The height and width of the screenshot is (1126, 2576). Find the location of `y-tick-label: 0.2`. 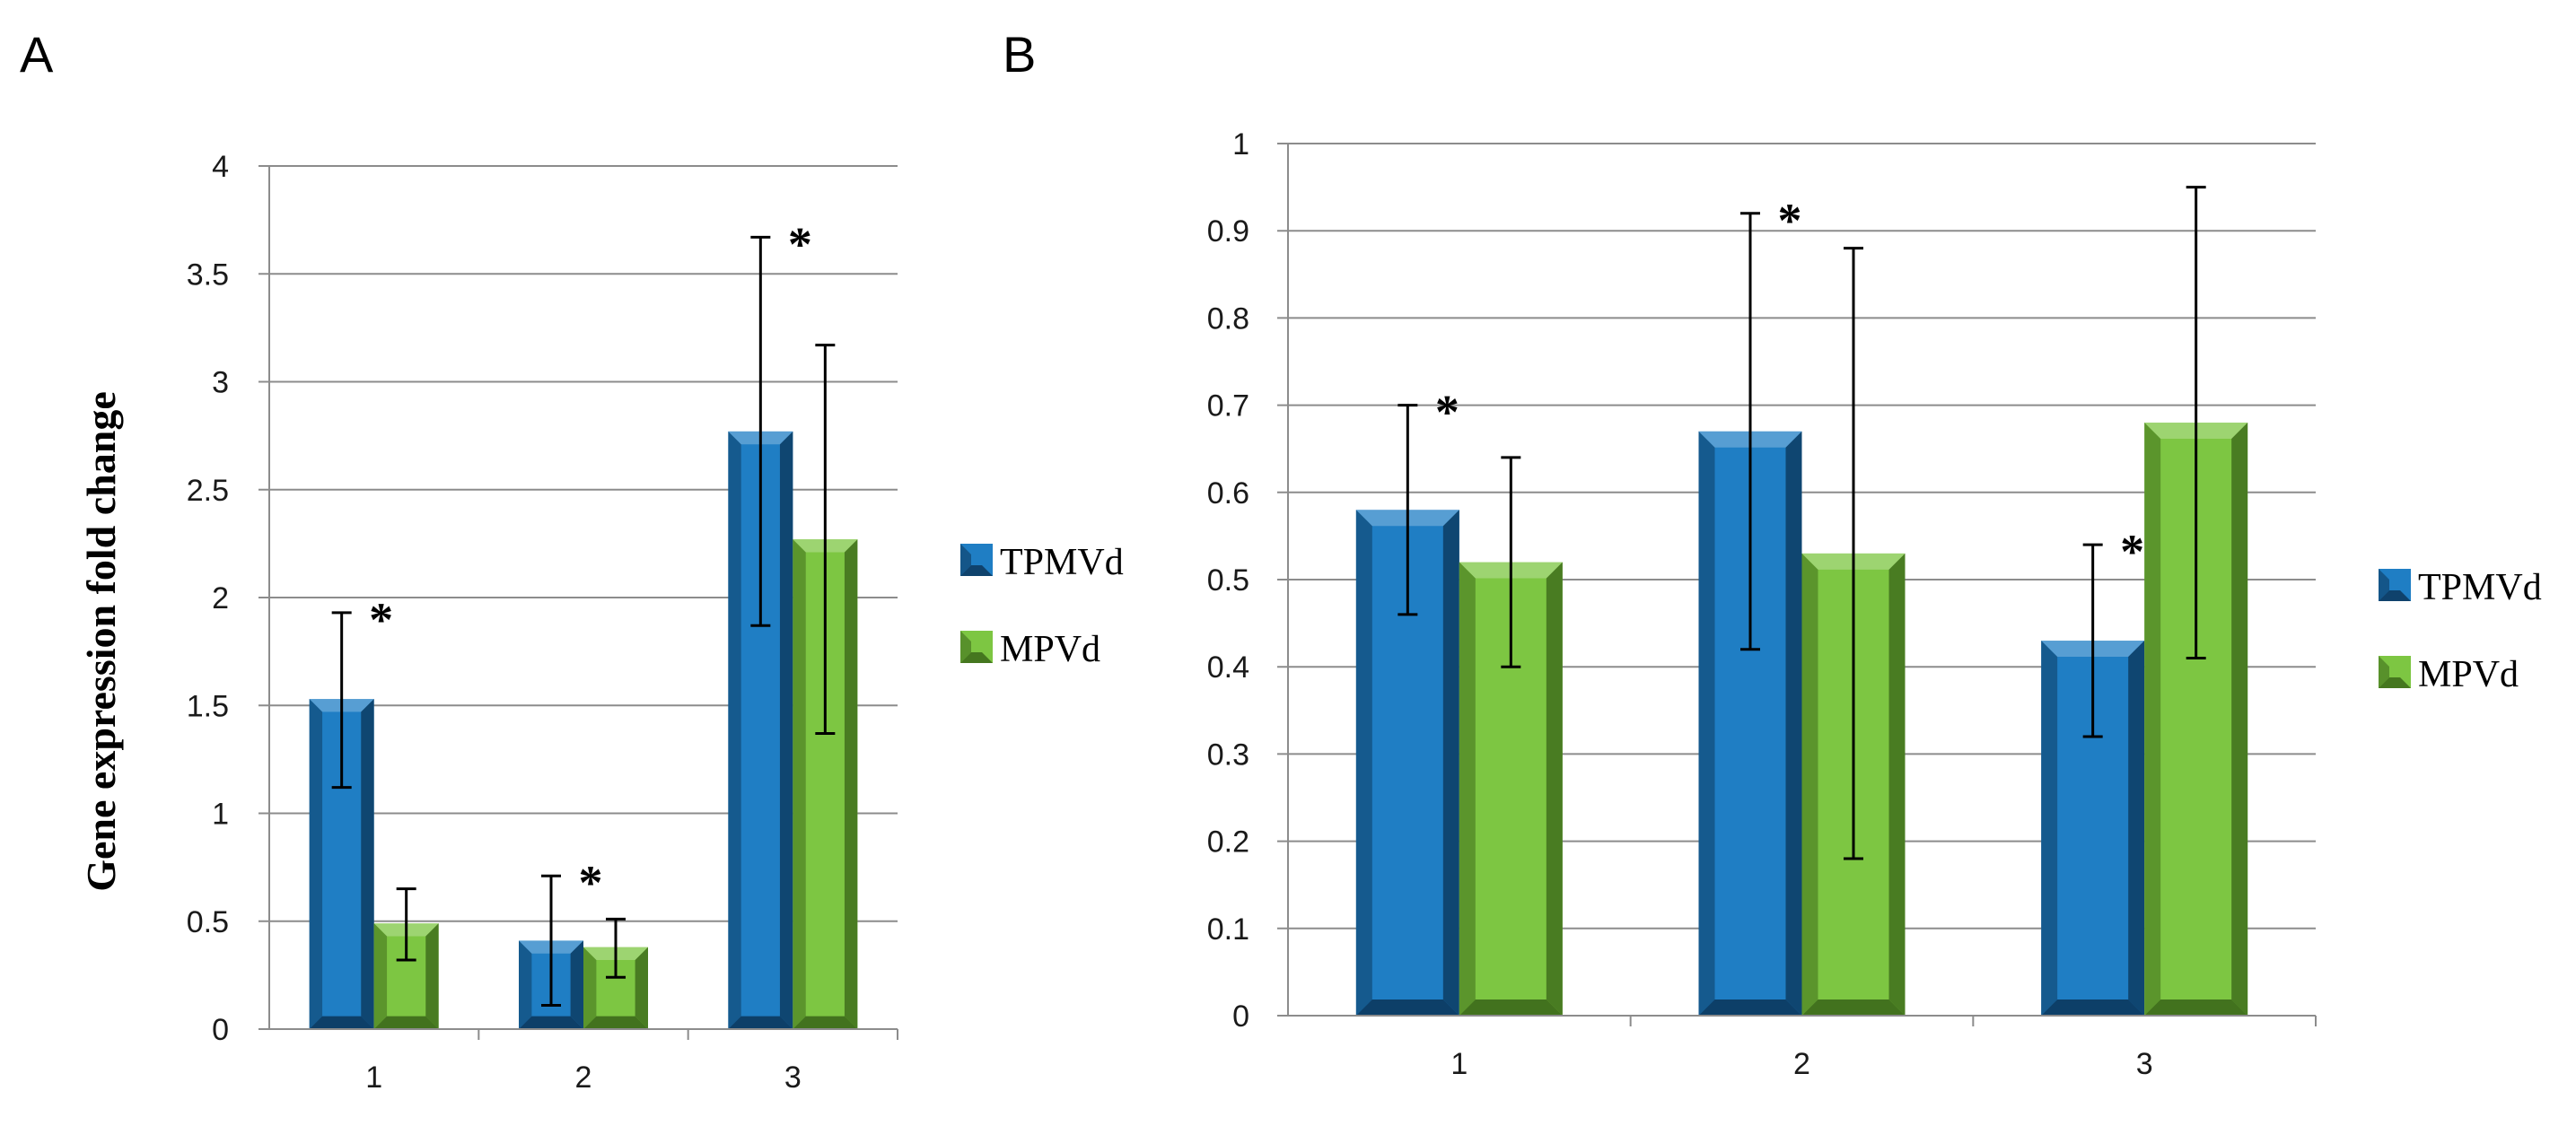

y-tick-label: 0.2 is located at coordinates (1228, 842).